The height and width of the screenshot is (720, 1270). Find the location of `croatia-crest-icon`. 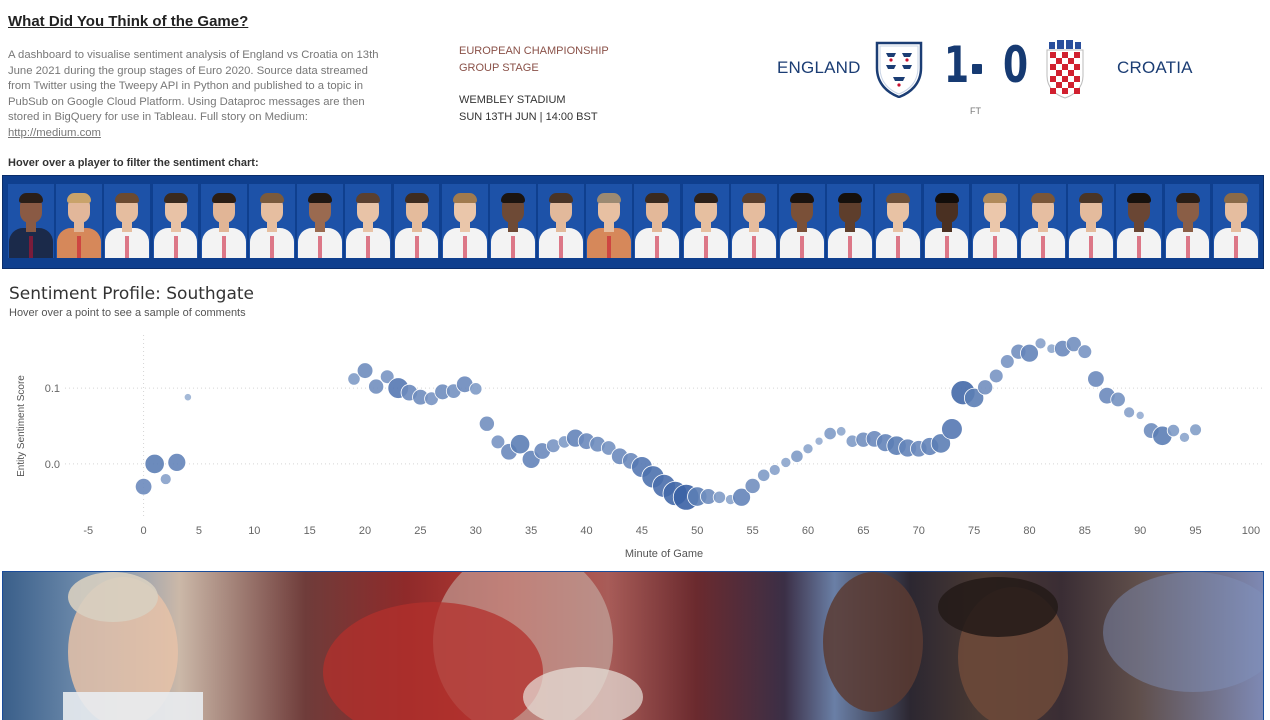

croatia-crest-icon is located at coordinates (1065, 72).